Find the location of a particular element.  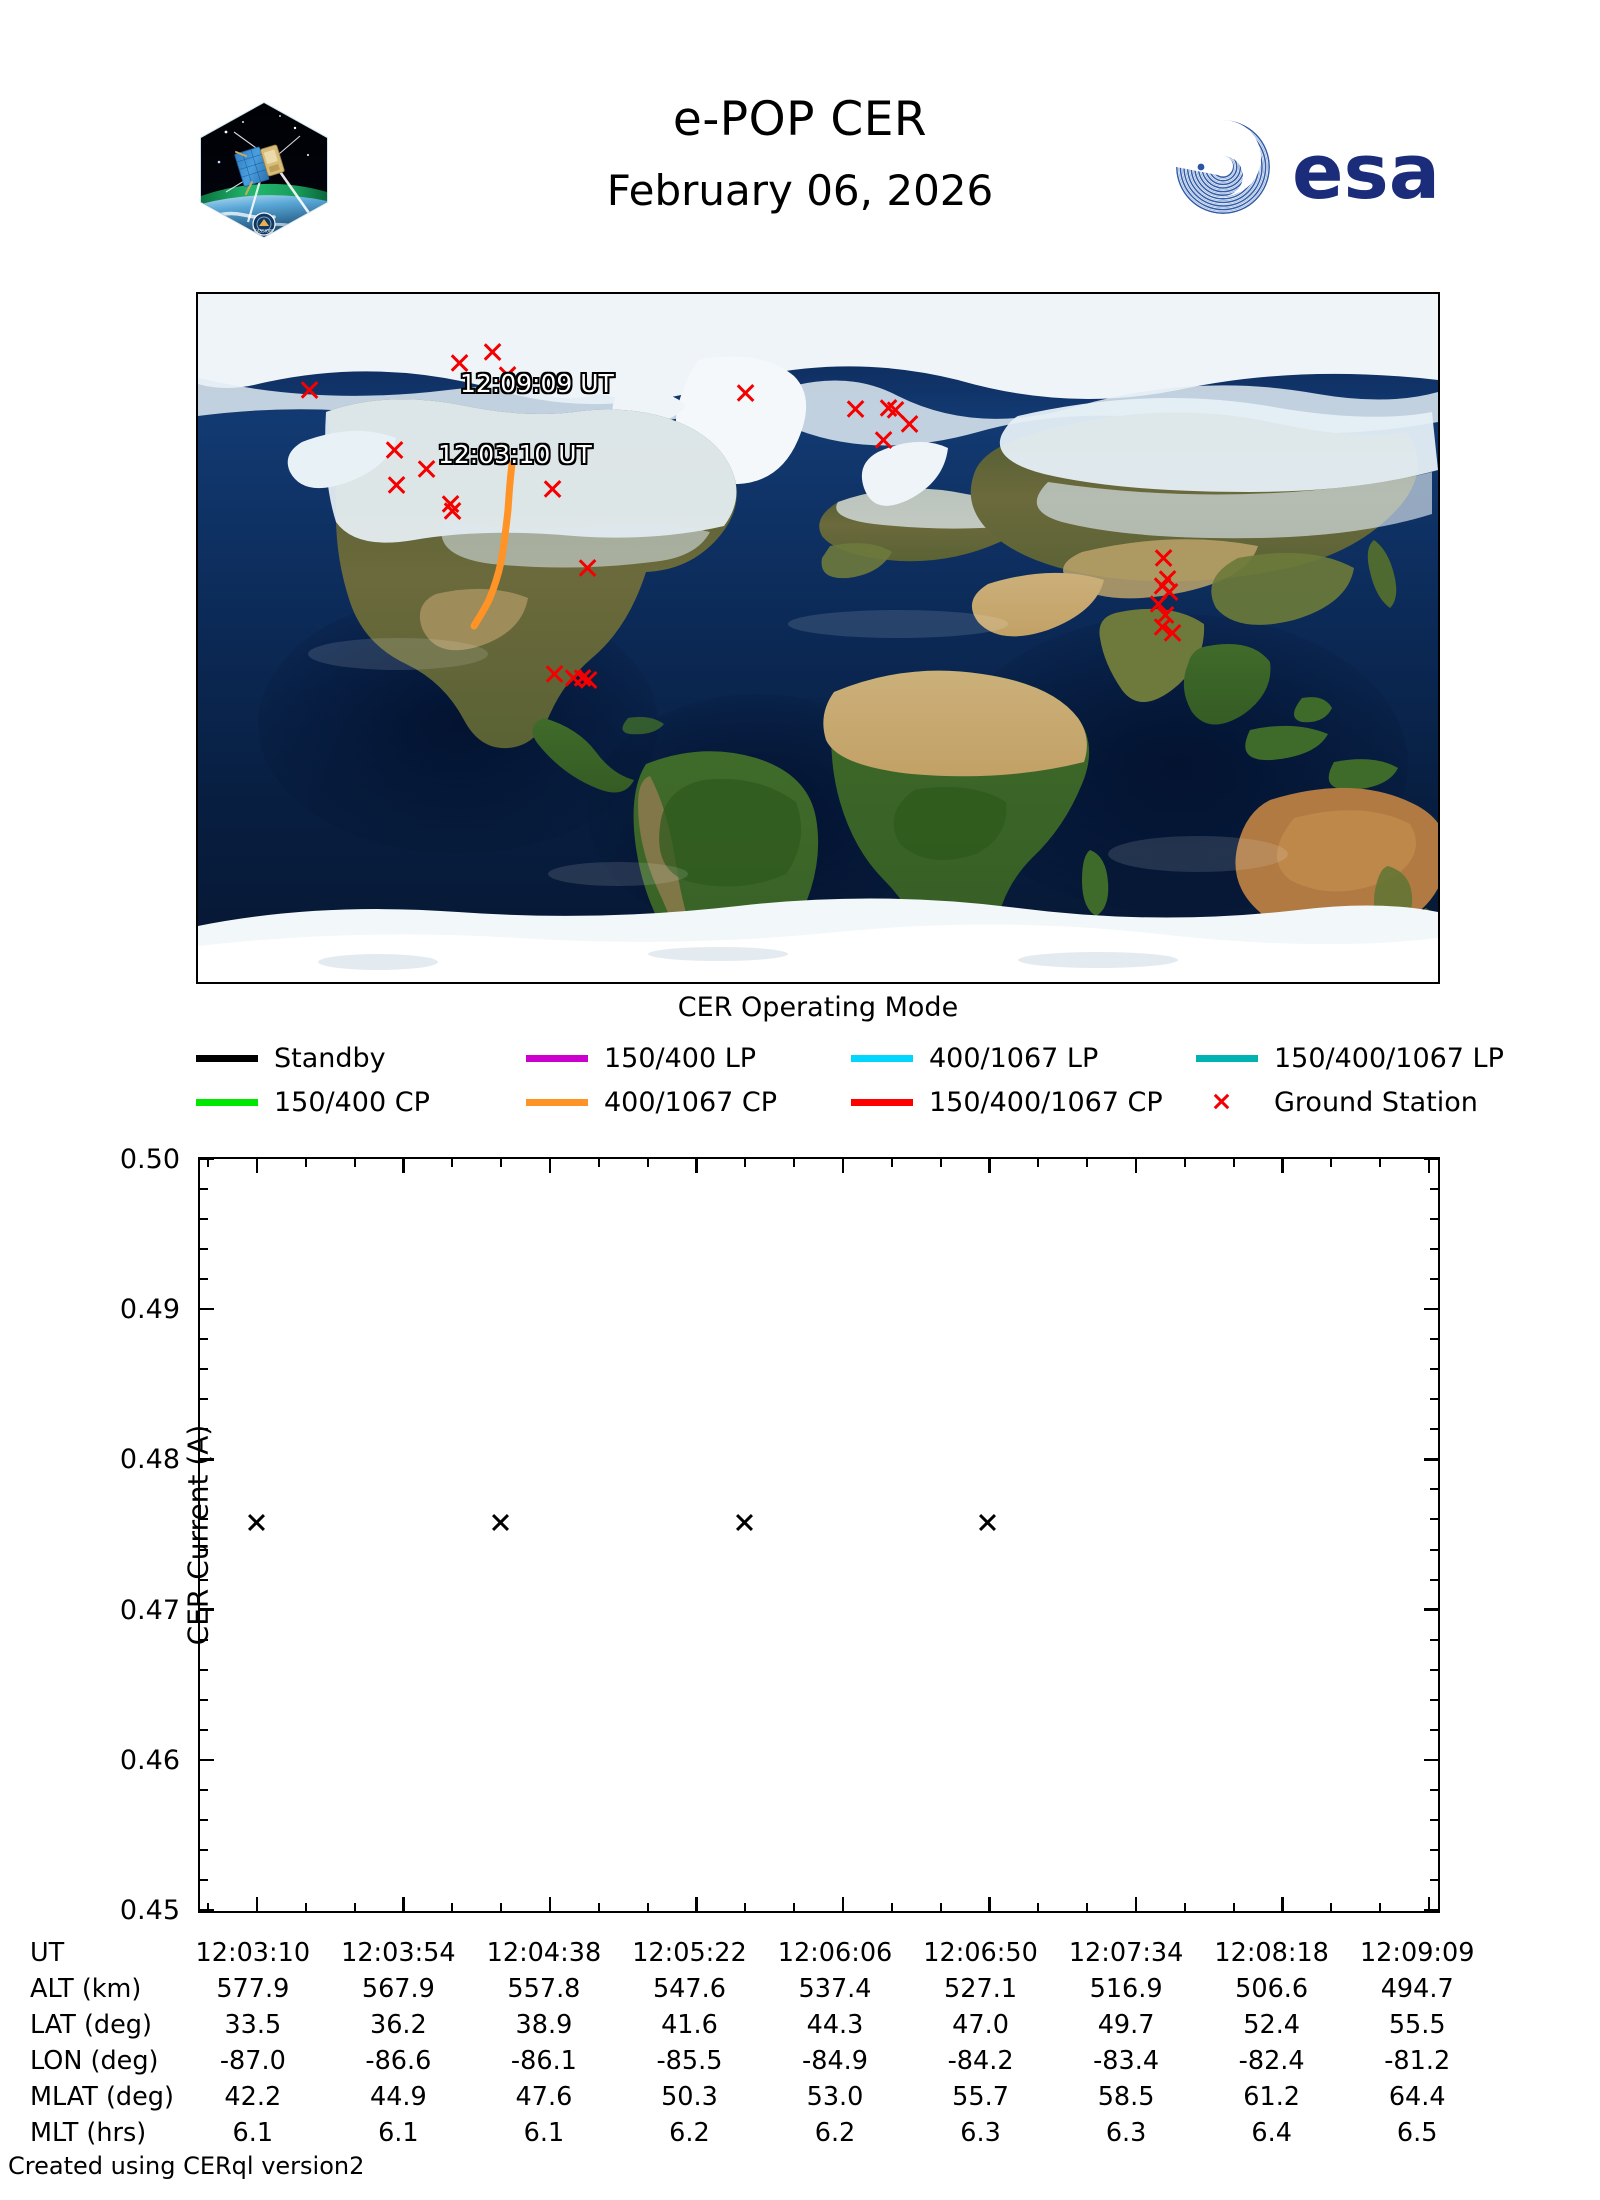

table-cell: 49.7 is located at coordinates (1126, 2025).